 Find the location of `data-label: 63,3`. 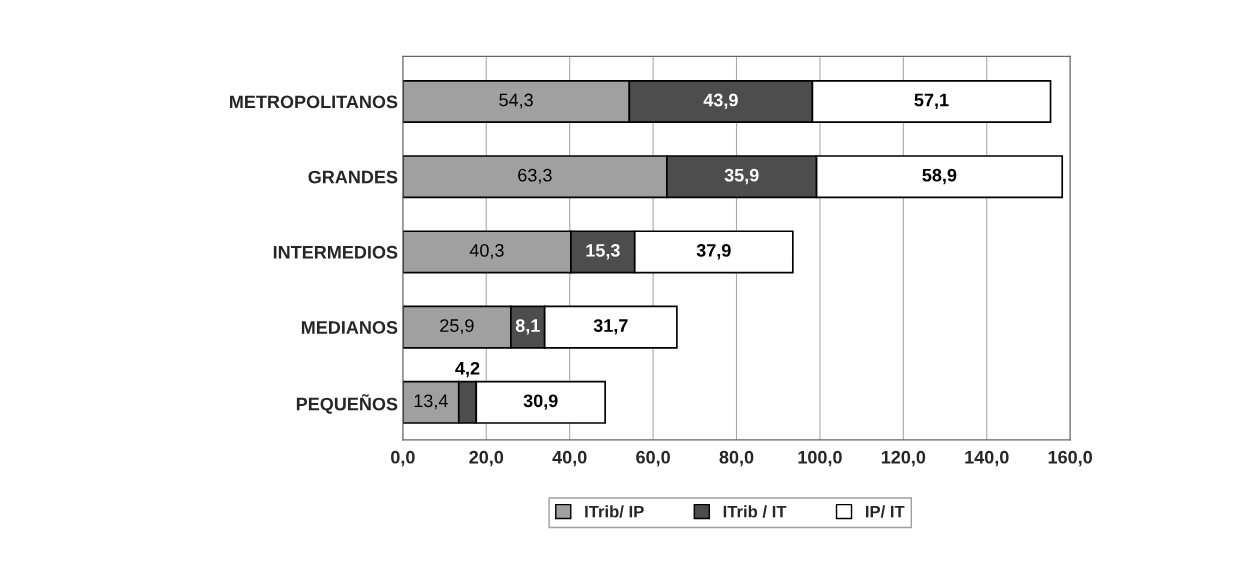

data-label: 63,3 is located at coordinates (535, 176).